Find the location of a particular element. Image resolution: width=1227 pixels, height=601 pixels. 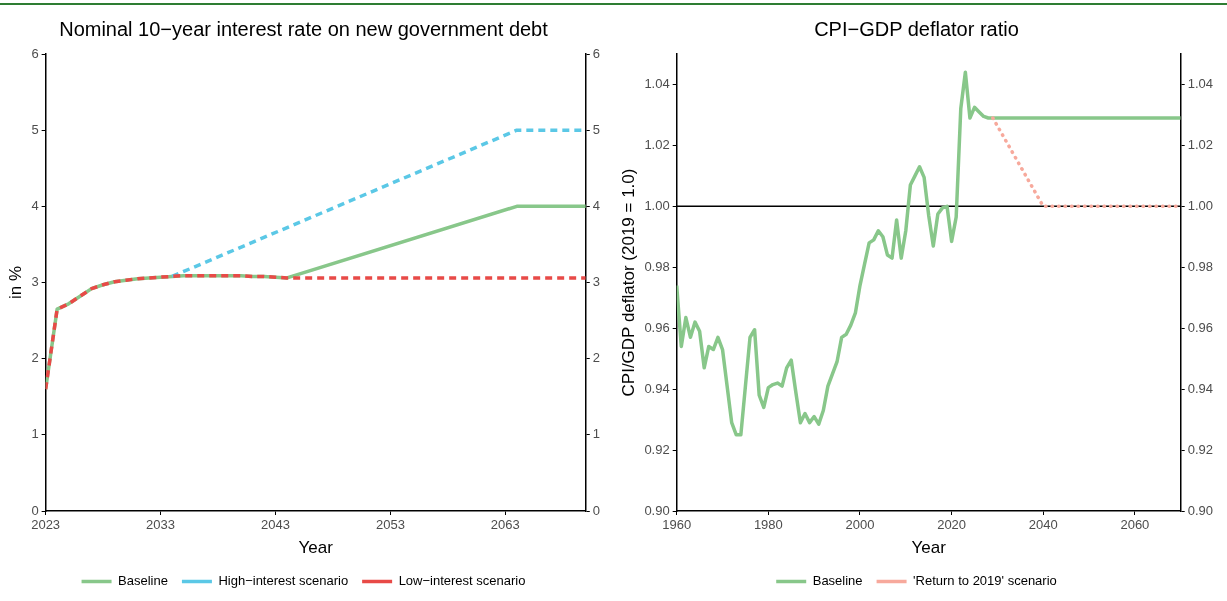

x-tick-label: 2043 is located at coordinates (275, 525).